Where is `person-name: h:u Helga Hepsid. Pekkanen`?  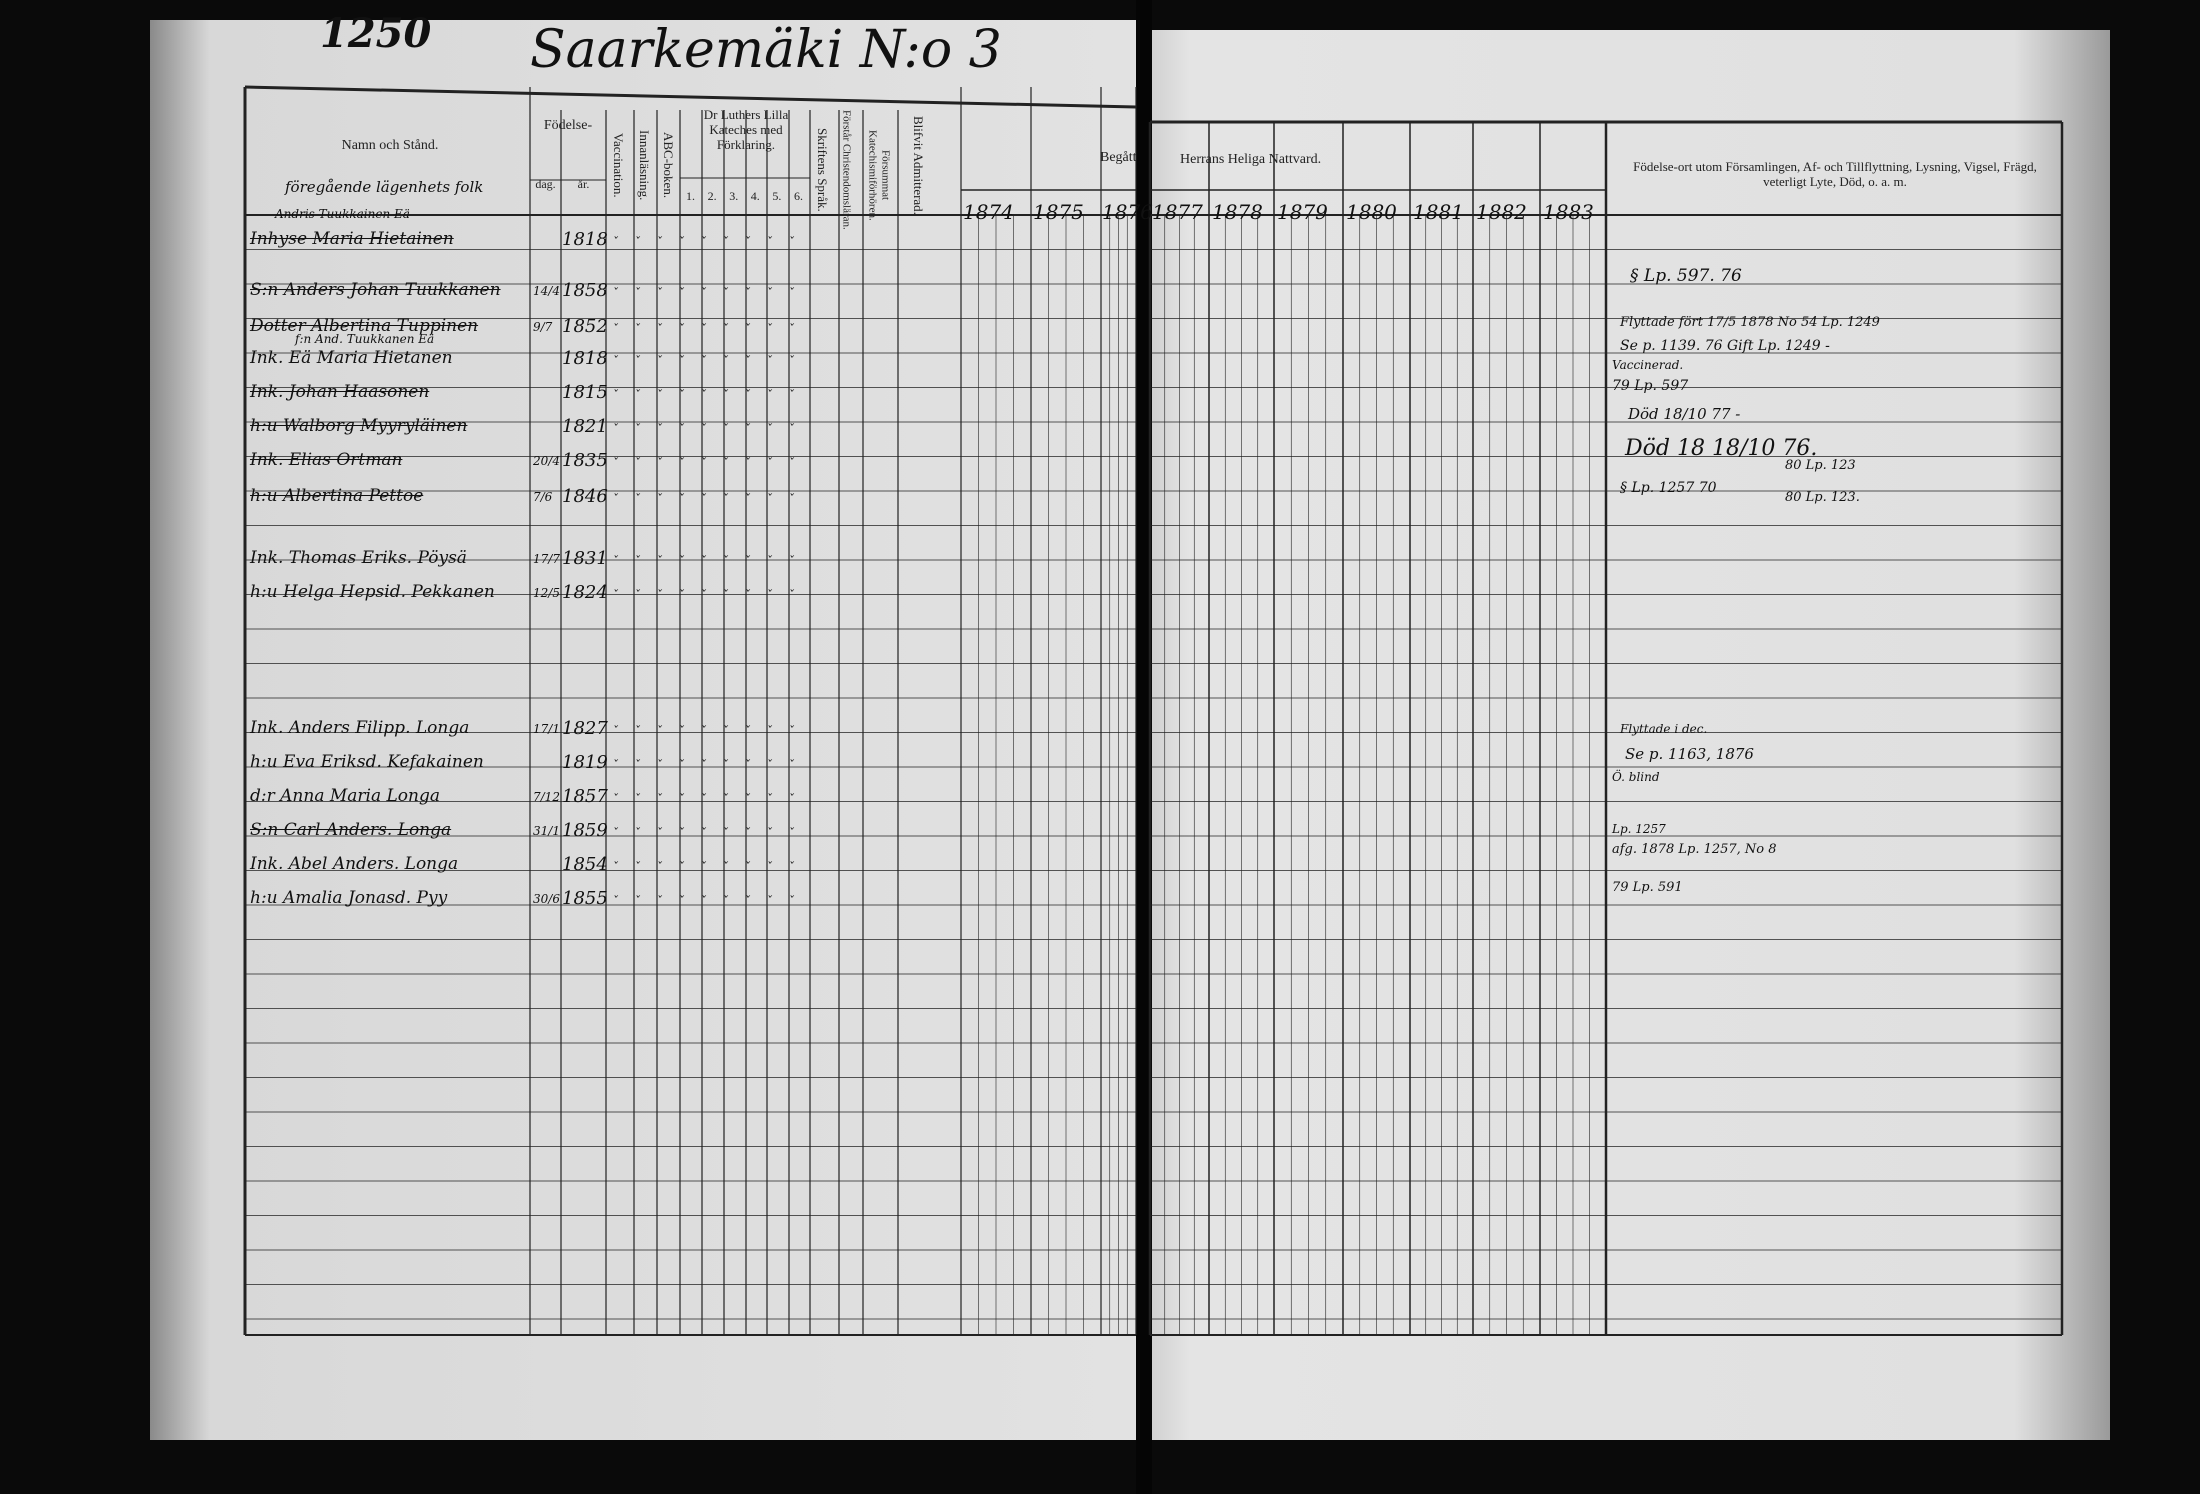 person-name: h:u Helga Hepsid. Pekkanen is located at coordinates (372, 592).